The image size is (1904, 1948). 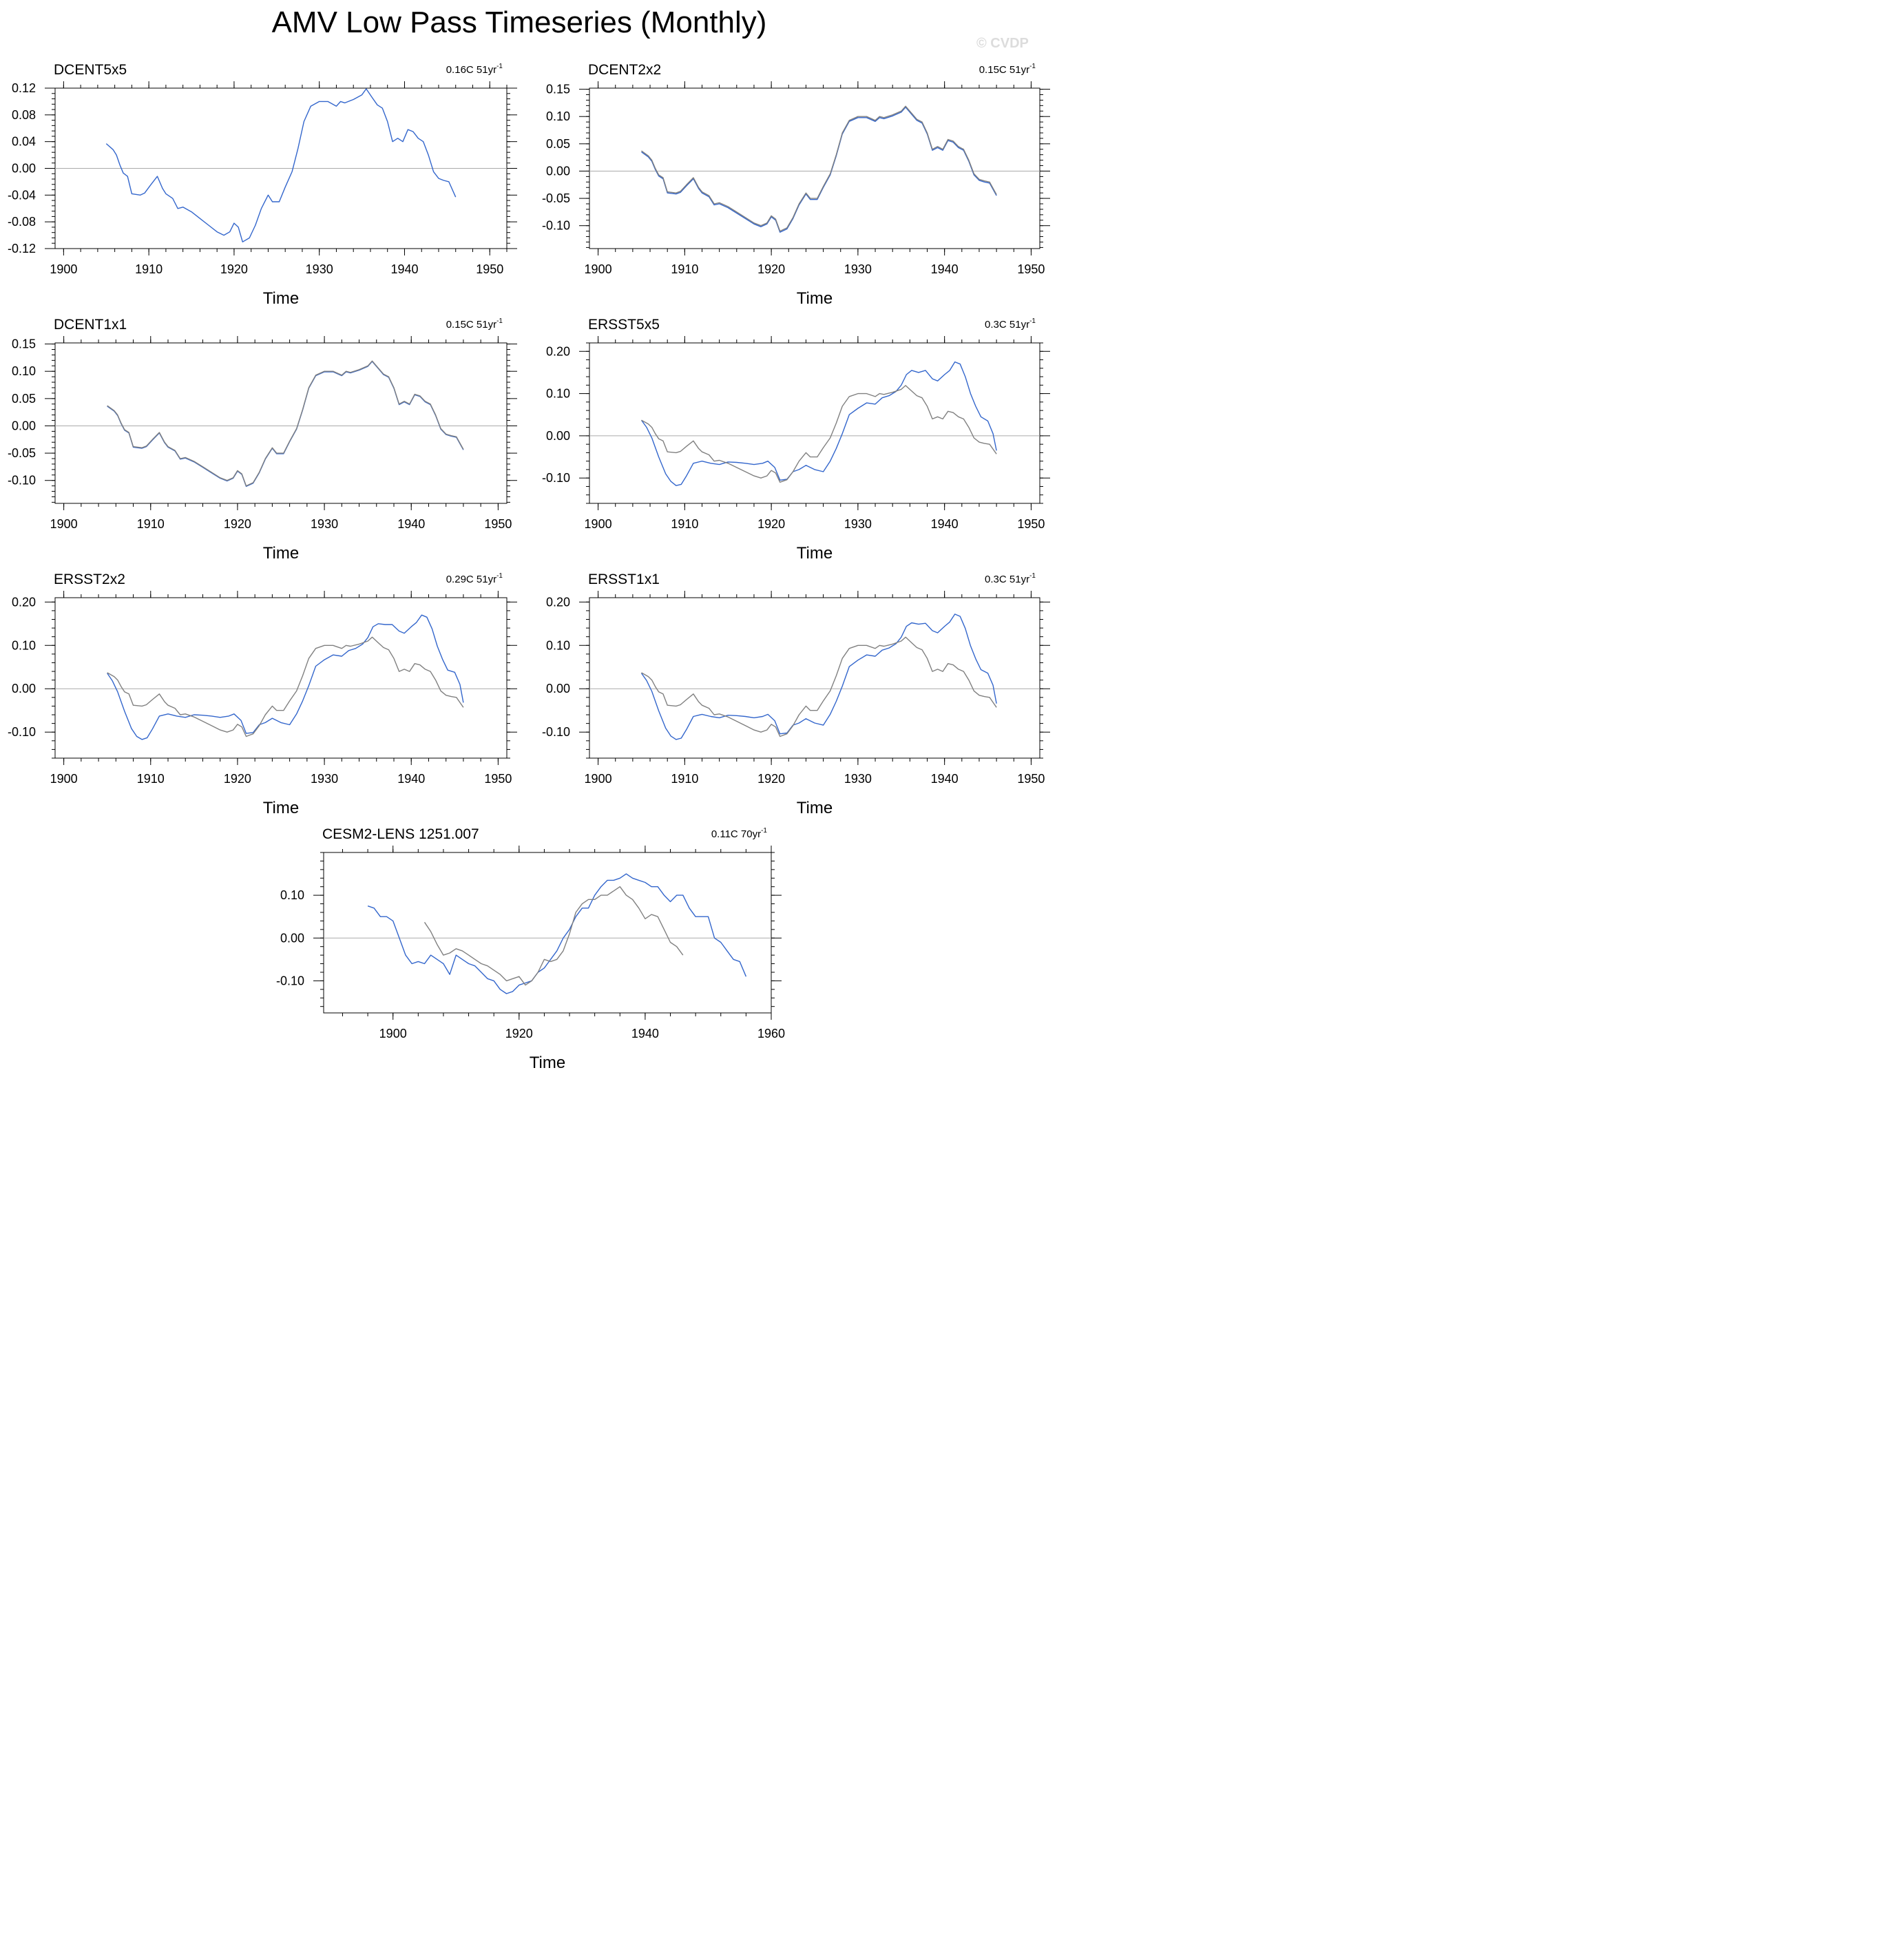 I want to click on y-tick-label: -0.12, so click(x=22, y=249).